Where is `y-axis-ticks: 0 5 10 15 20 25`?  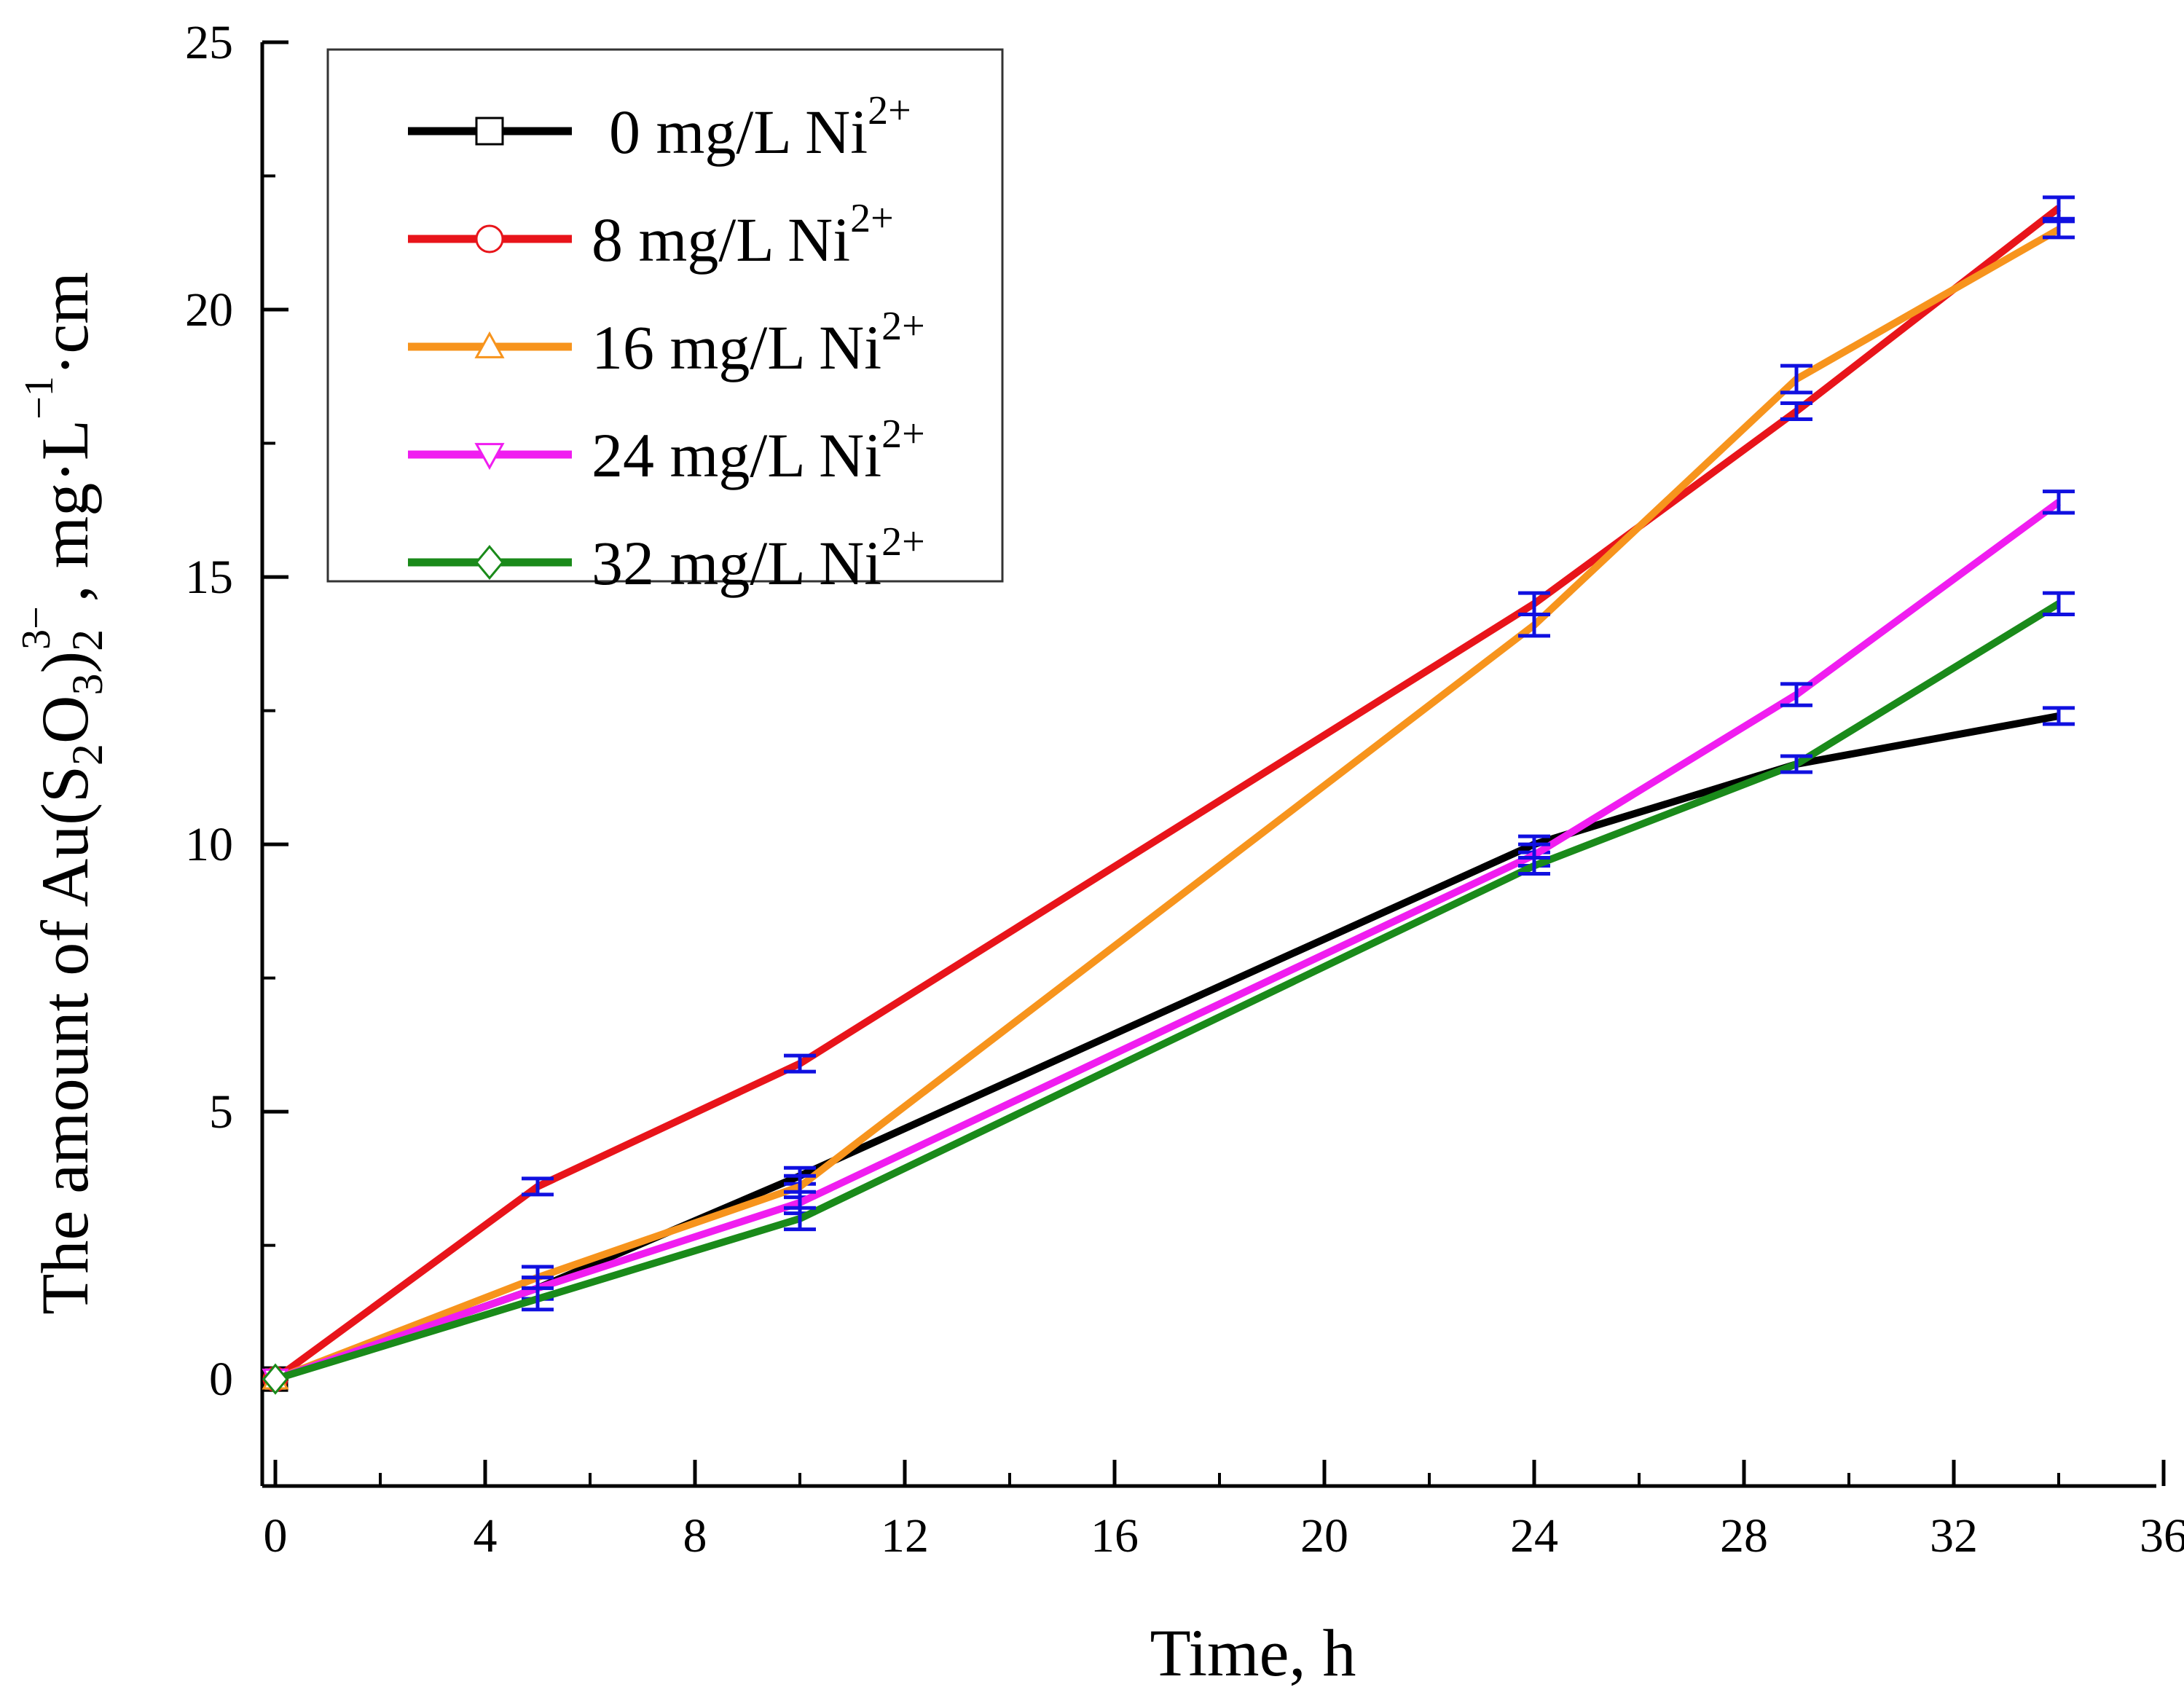 y-axis-ticks: 0 5 10 15 20 25 is located at coordinates (236, 711).